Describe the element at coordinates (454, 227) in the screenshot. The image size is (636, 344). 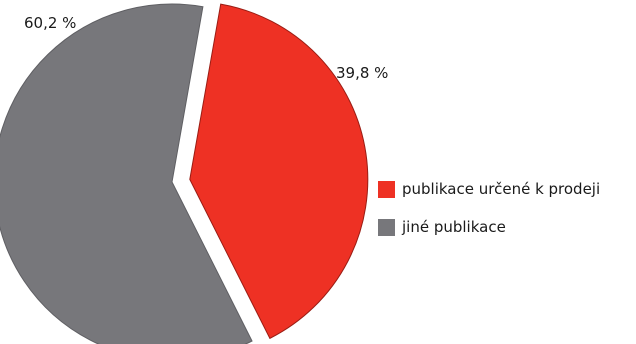
I see `legend-label-other: jiné publikace` at that location.